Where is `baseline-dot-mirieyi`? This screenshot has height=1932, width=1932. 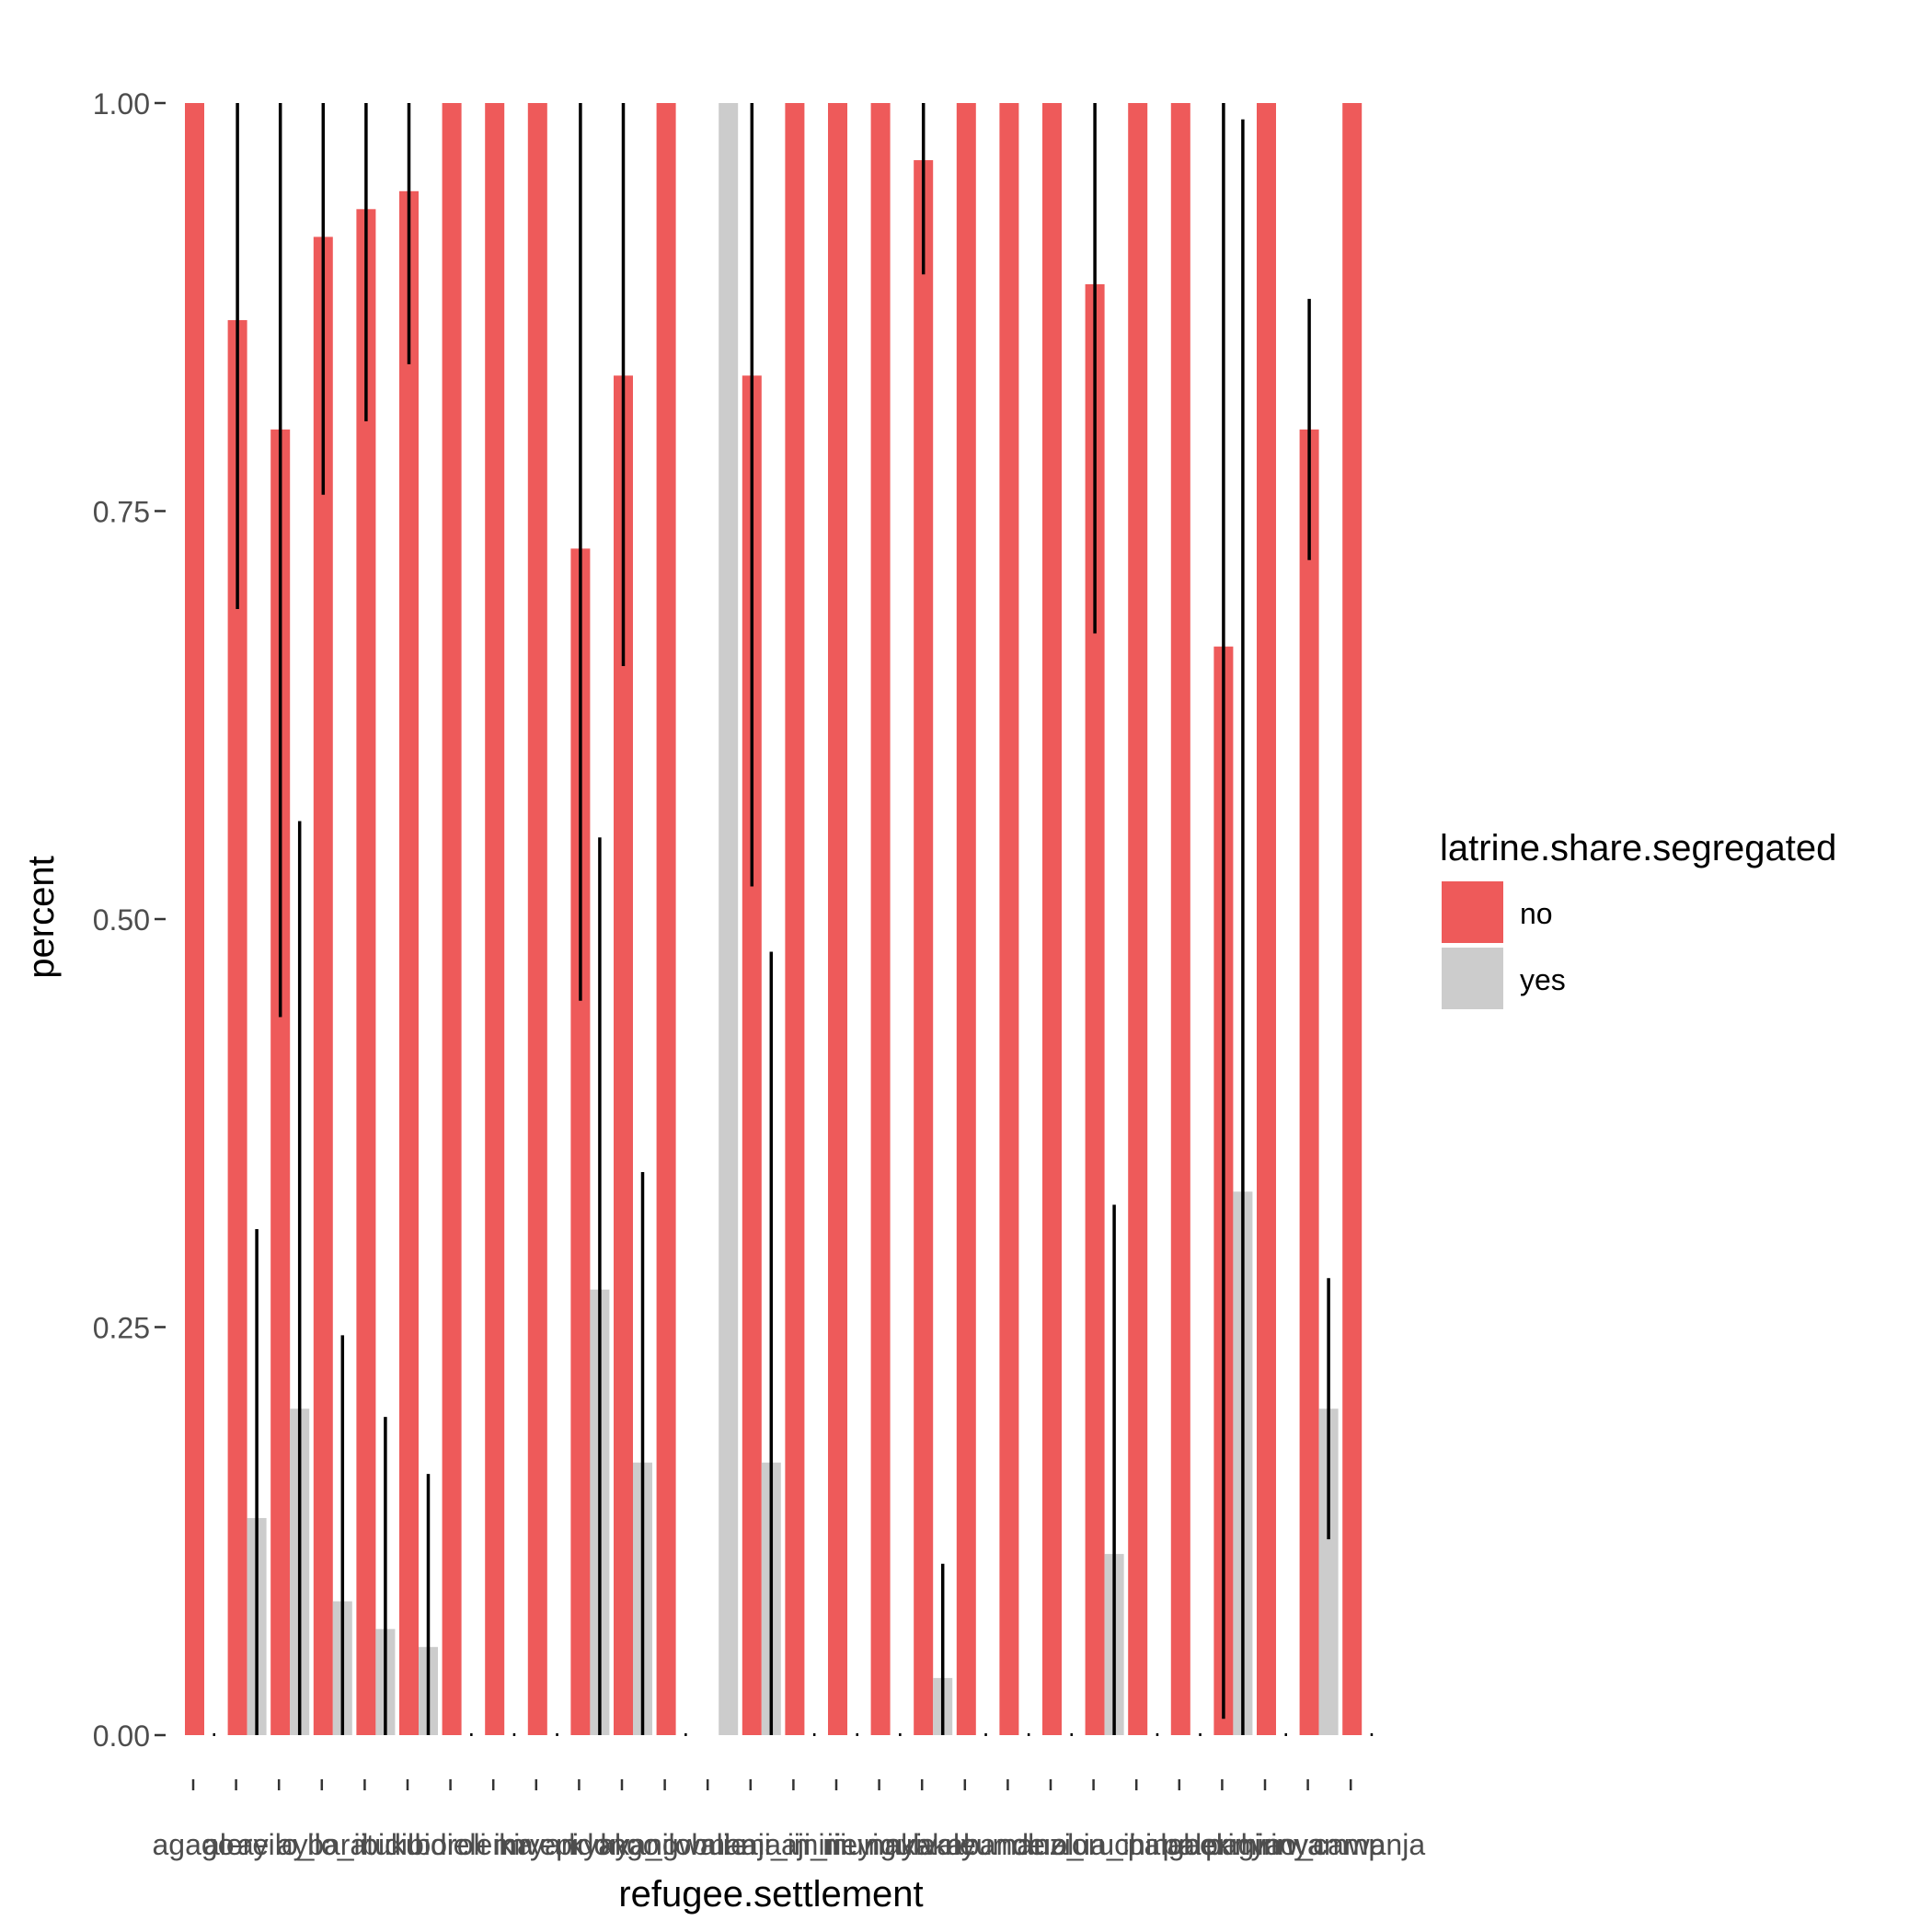 baseline-dot-mirieyi is located at coordinates (857, 1734).